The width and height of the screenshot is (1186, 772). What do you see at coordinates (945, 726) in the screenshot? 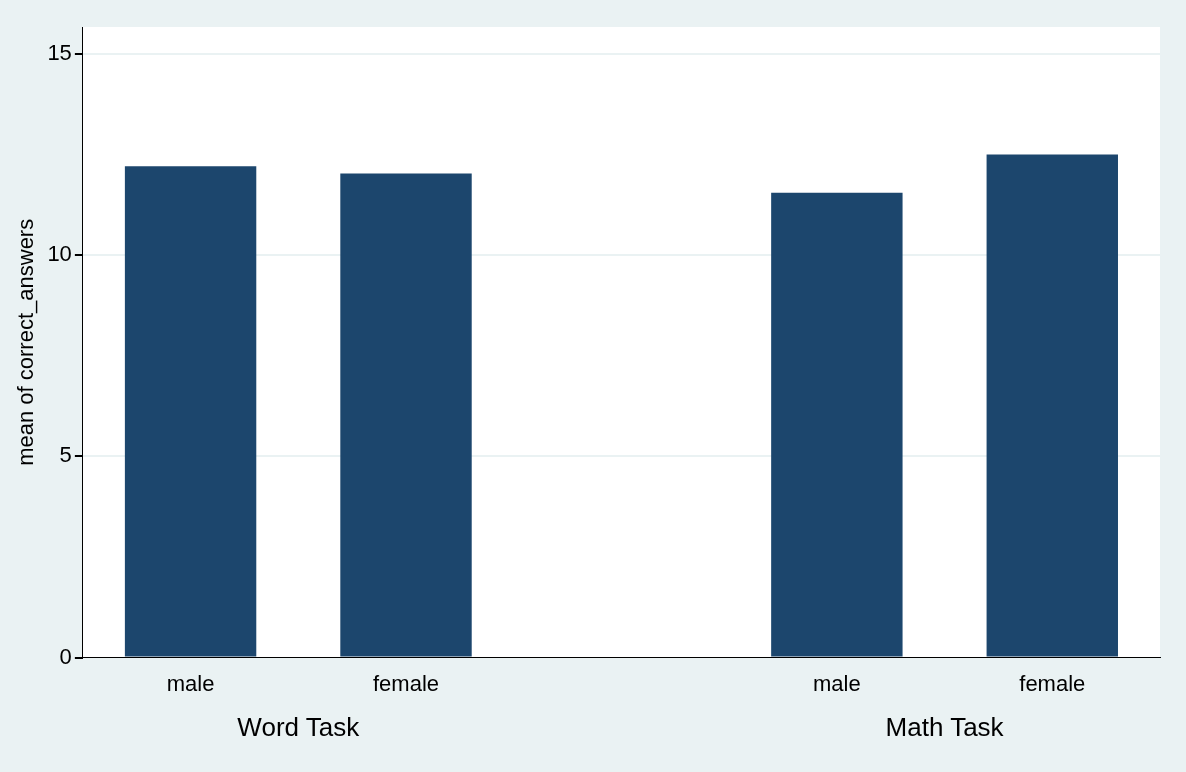
I see `text: Math Task` at bounding box center [945, 726].